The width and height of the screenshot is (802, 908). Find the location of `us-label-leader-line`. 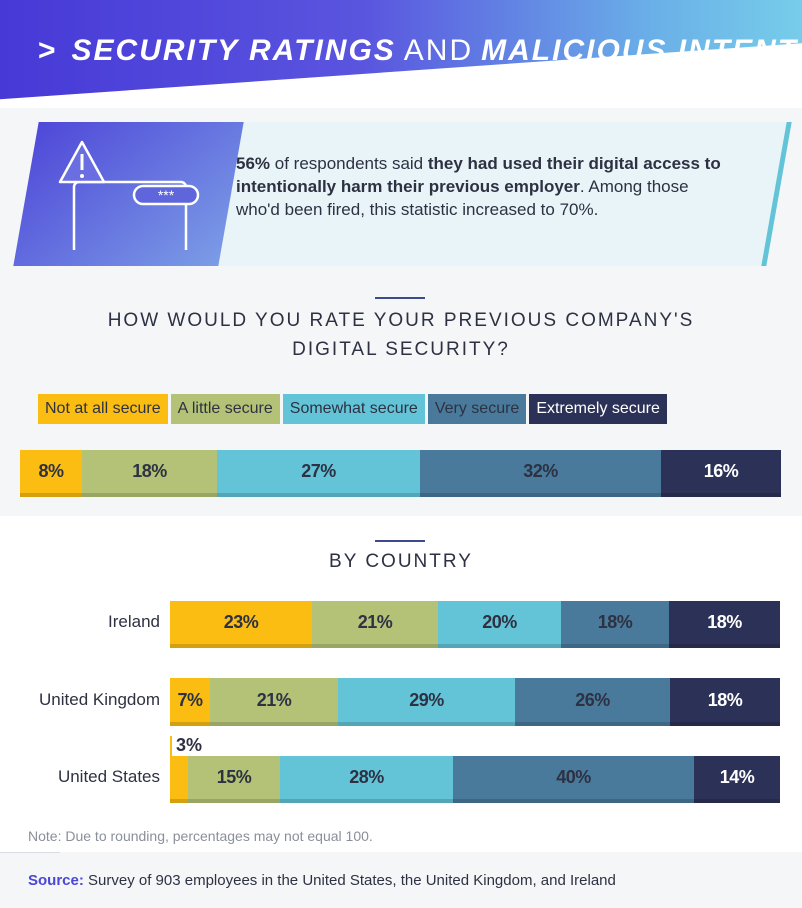

us-label-leader-line is located at coordinates (171, 746).